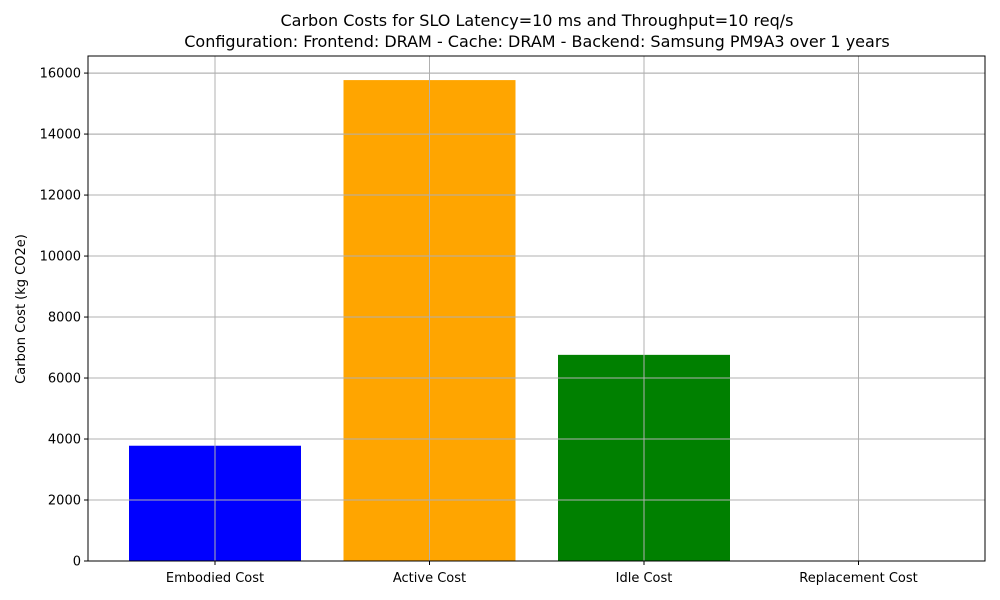  Describe the element at coordinates (60, 135) in the screenshot. I see `y-tick-label: 14000` at that location.